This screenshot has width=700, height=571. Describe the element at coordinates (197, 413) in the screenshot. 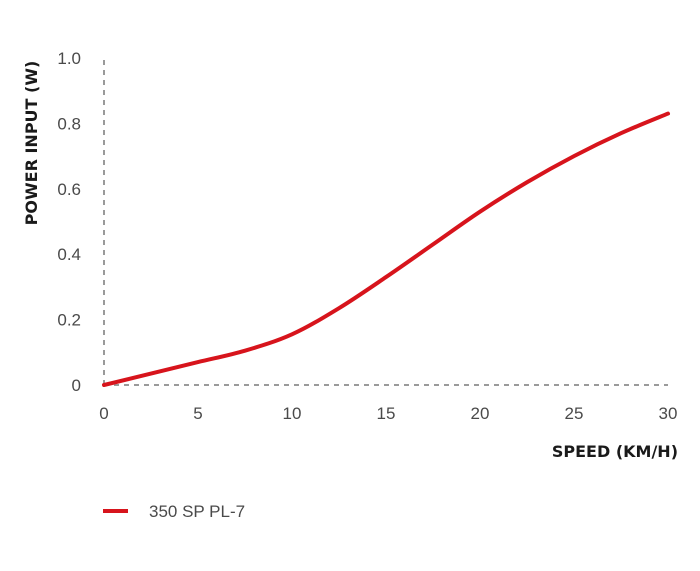

I see `x-tick-label: 5` at that location.